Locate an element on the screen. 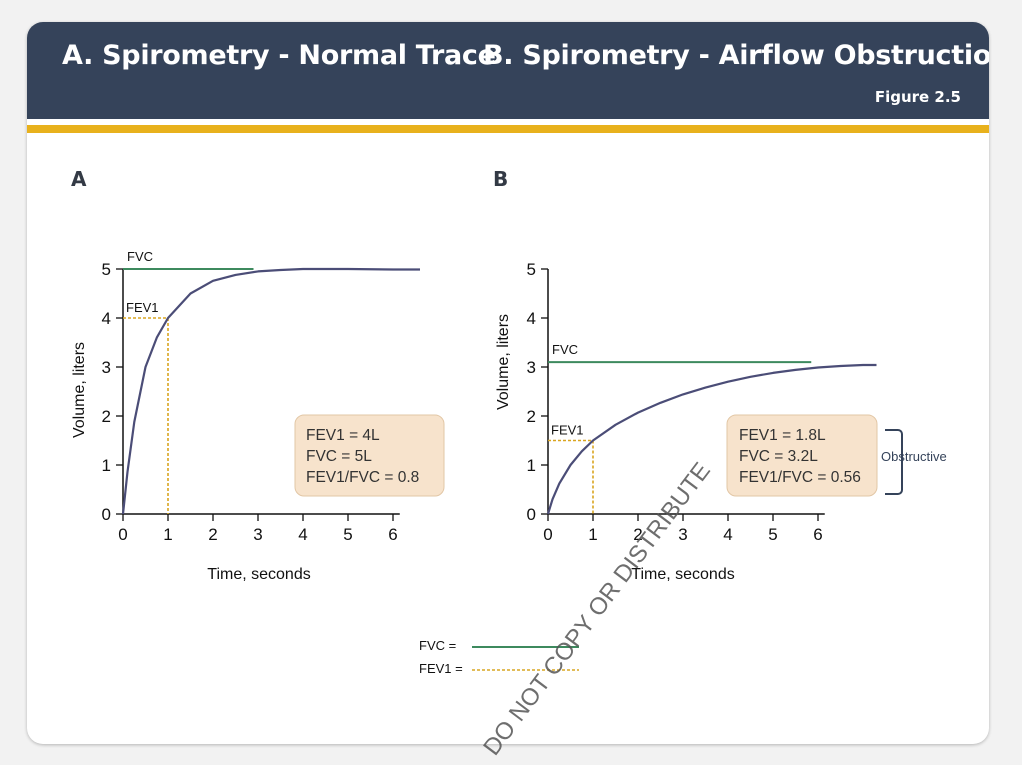  fvc-label-a: FVC is located at coordinates (140, 256).